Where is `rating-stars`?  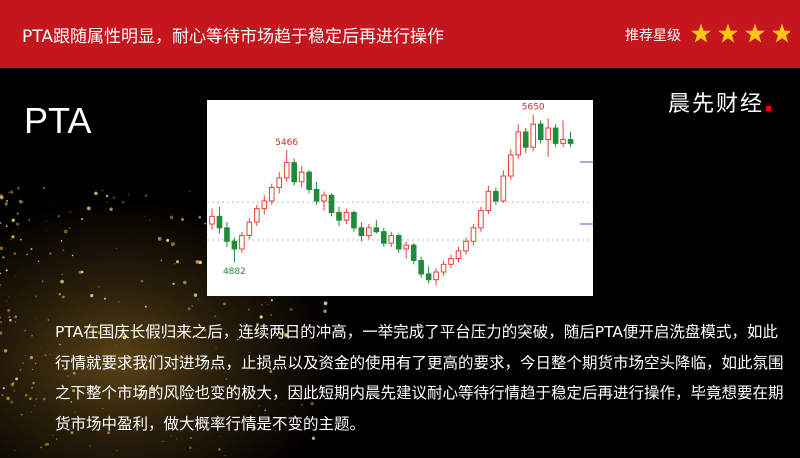 rating-stars is located at coordinates (740, 33).